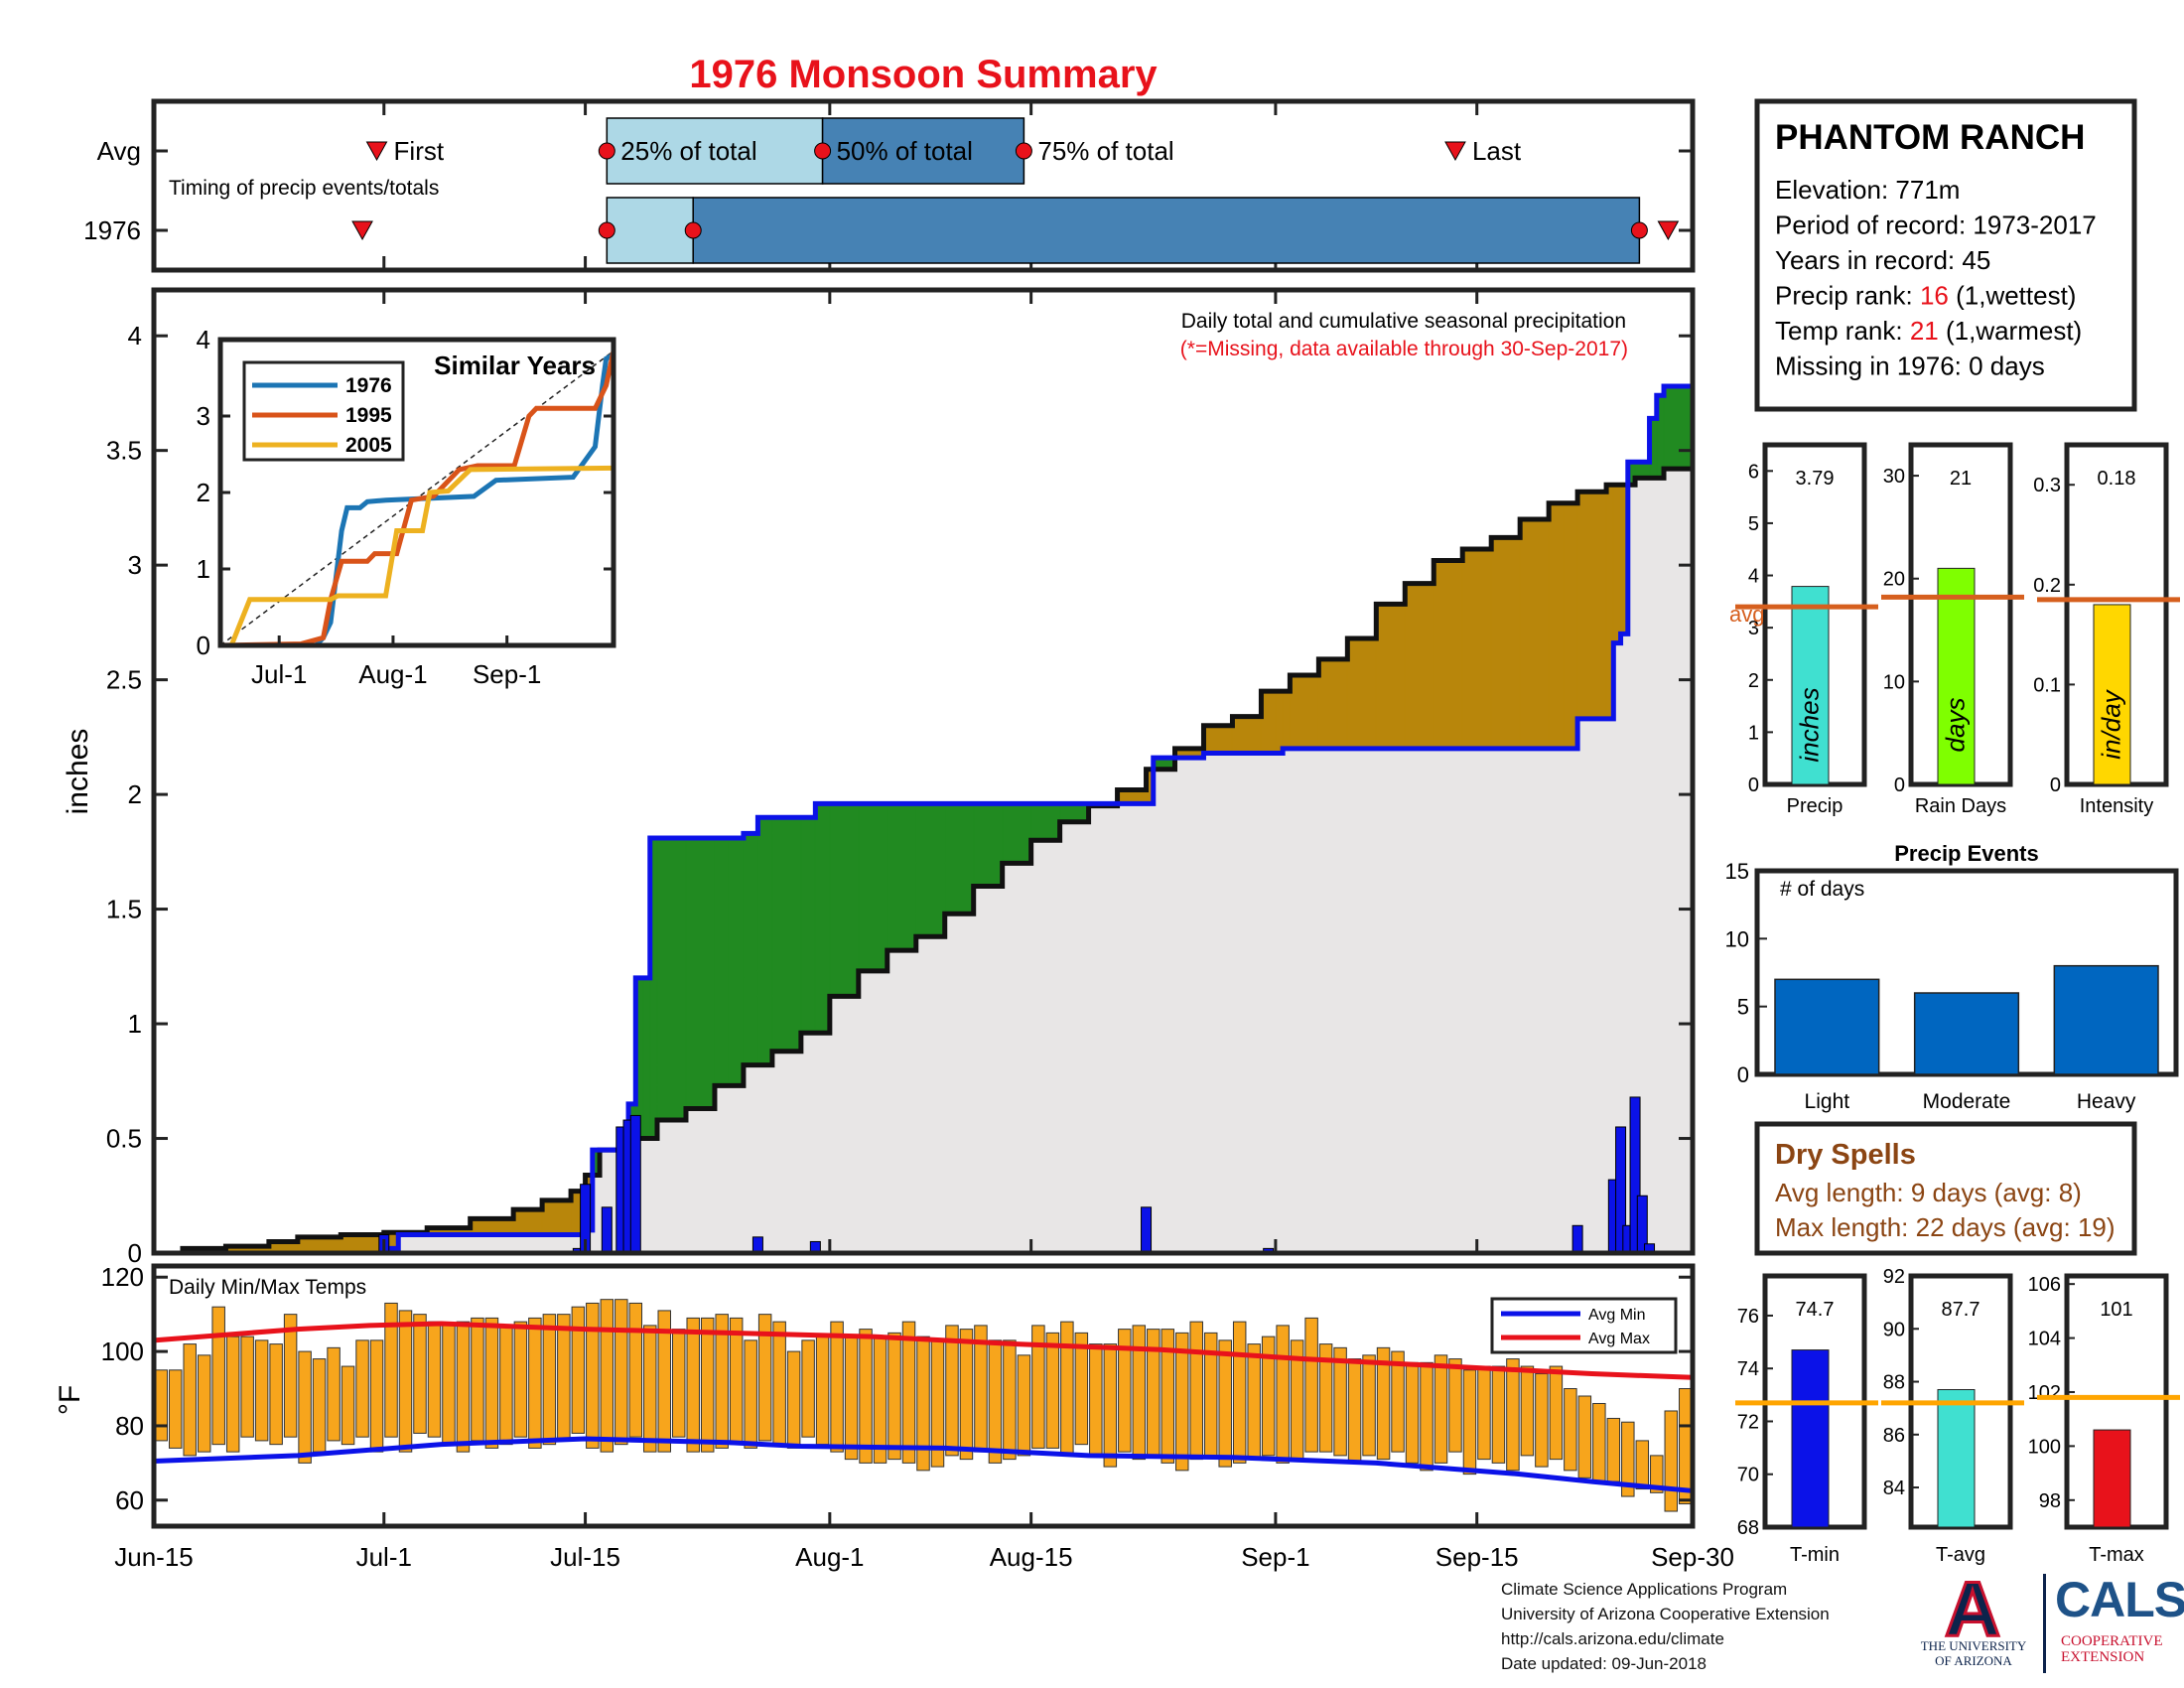  Describe the element at coordinates (1748, 1528) in the screenshot. I see `mini-y-tick-label: 68` at that location.